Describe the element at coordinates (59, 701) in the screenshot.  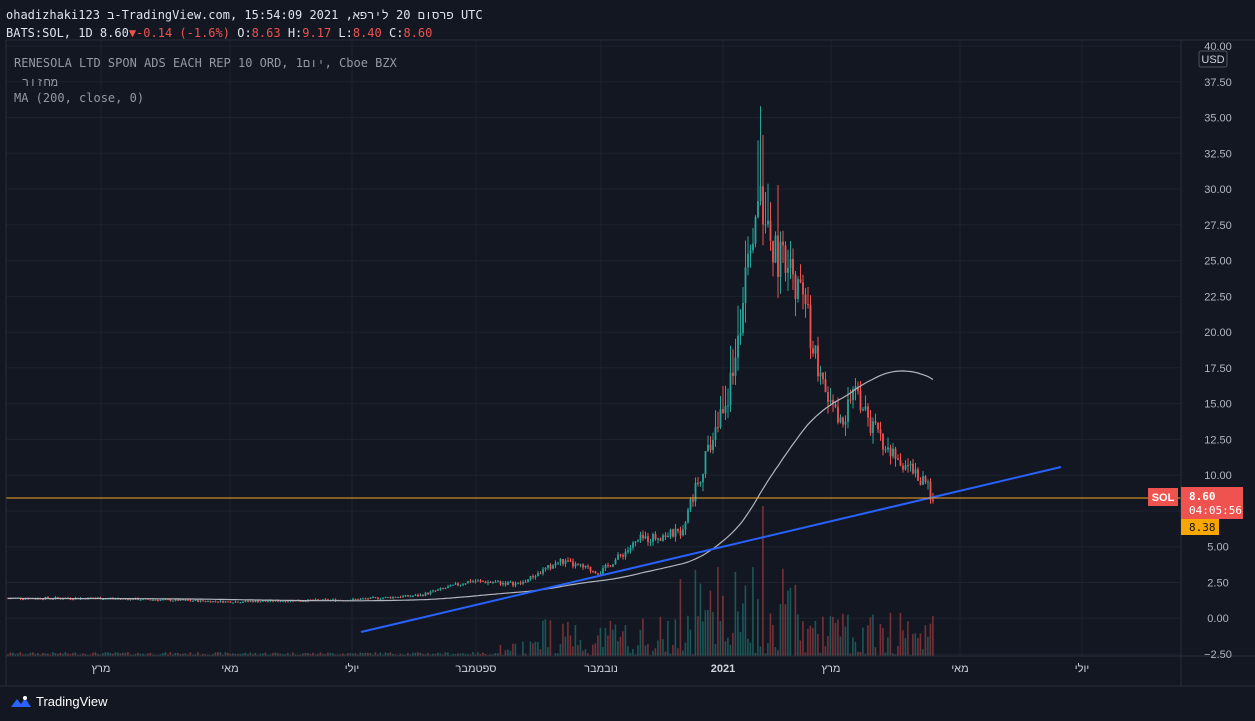
I see `tradingview-logo: TradingView` at that location.